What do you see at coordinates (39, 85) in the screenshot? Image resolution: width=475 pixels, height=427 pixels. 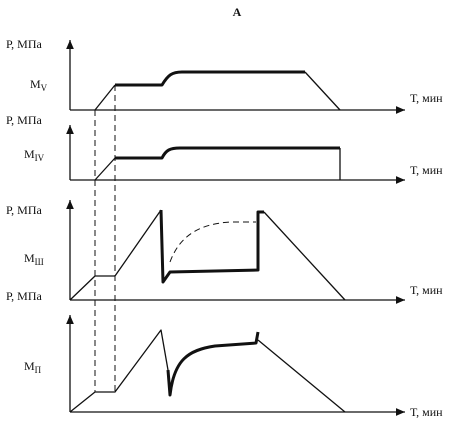 I see `curve-label: MV` at bounding box center [39, 85].